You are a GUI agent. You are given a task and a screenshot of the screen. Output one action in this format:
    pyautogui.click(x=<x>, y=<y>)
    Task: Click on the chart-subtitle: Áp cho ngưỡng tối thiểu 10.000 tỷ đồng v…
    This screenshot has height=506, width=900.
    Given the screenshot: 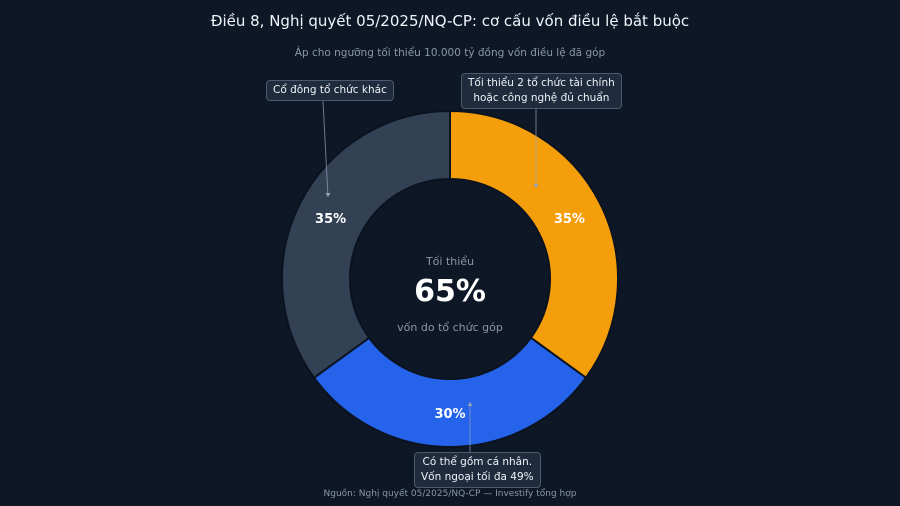 What is the action you would take?
    pyautogui.click(x=450, y=53)
    